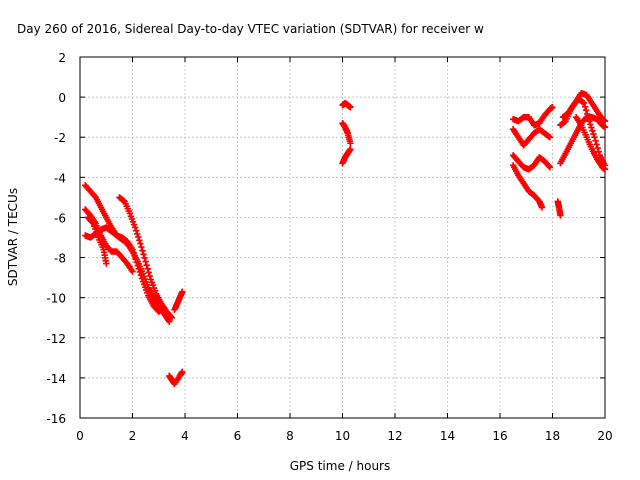 This screenshot has width=640, height=480. What do you see at coordinates (552, 436) in the screenshot?
I see `x-tick-label: 18` at bounding box center [552, 436].